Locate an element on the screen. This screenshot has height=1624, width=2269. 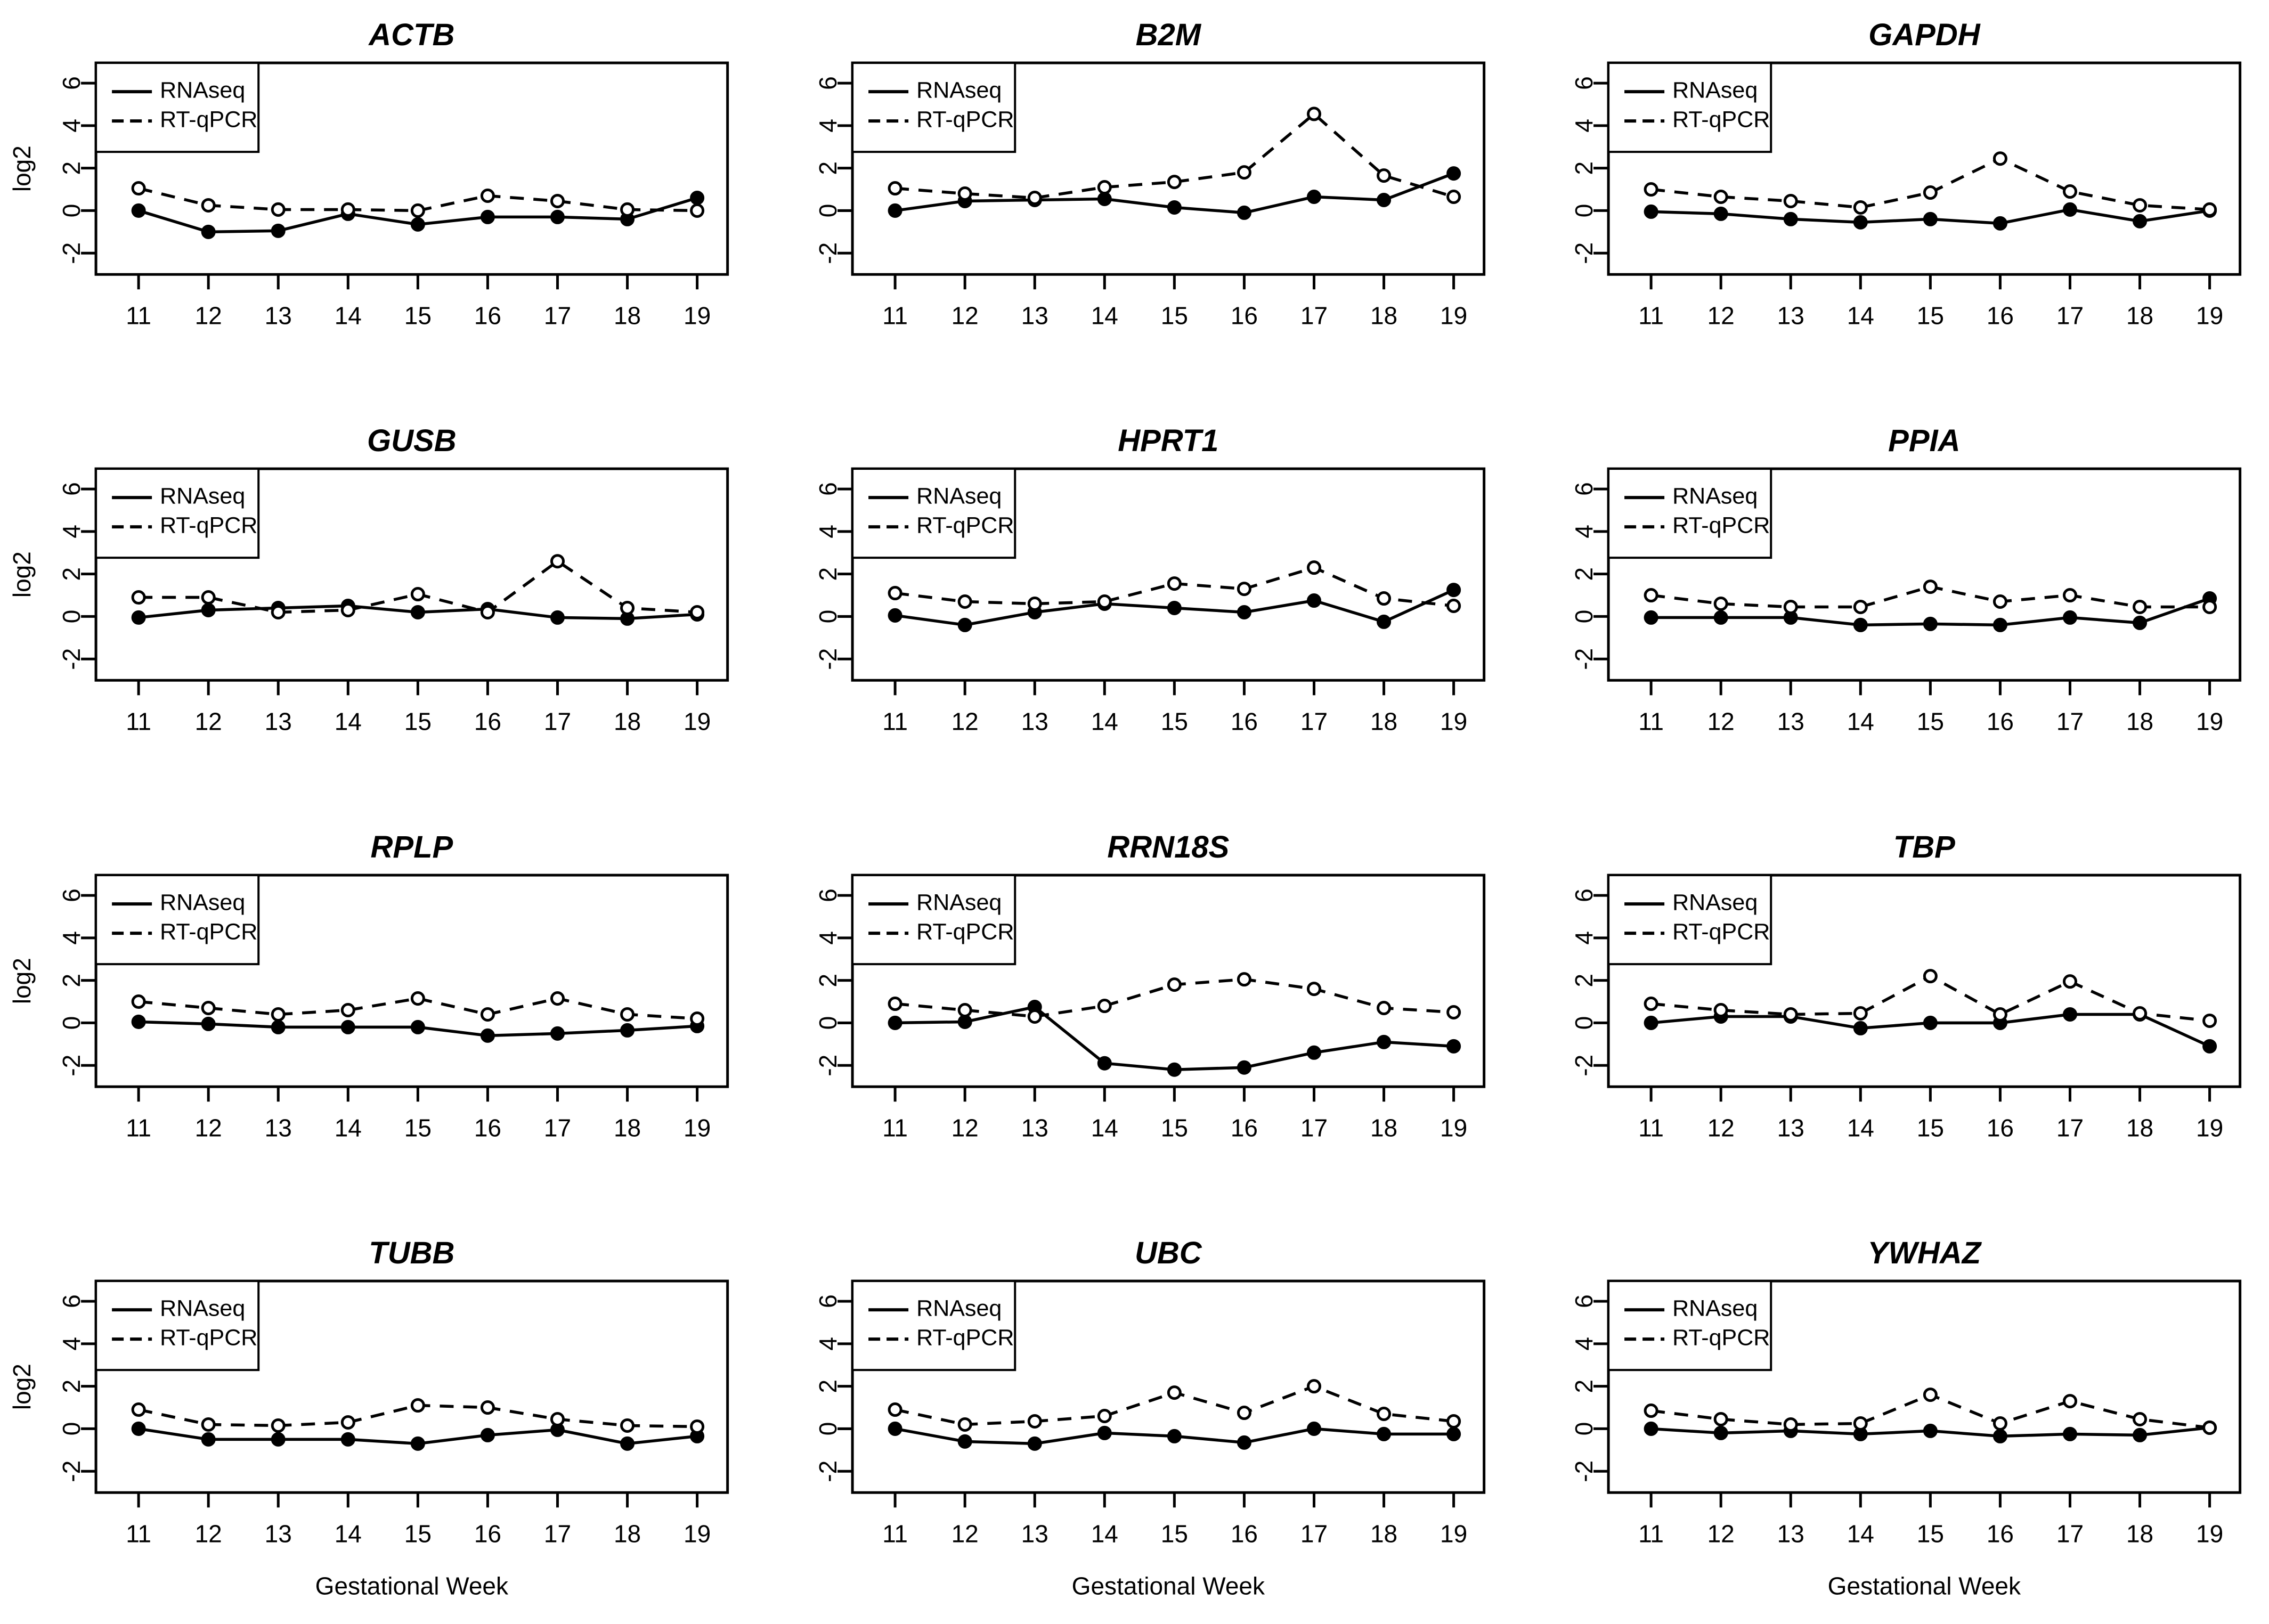
rt-qpcr-line is located at coordinates (418, 586).